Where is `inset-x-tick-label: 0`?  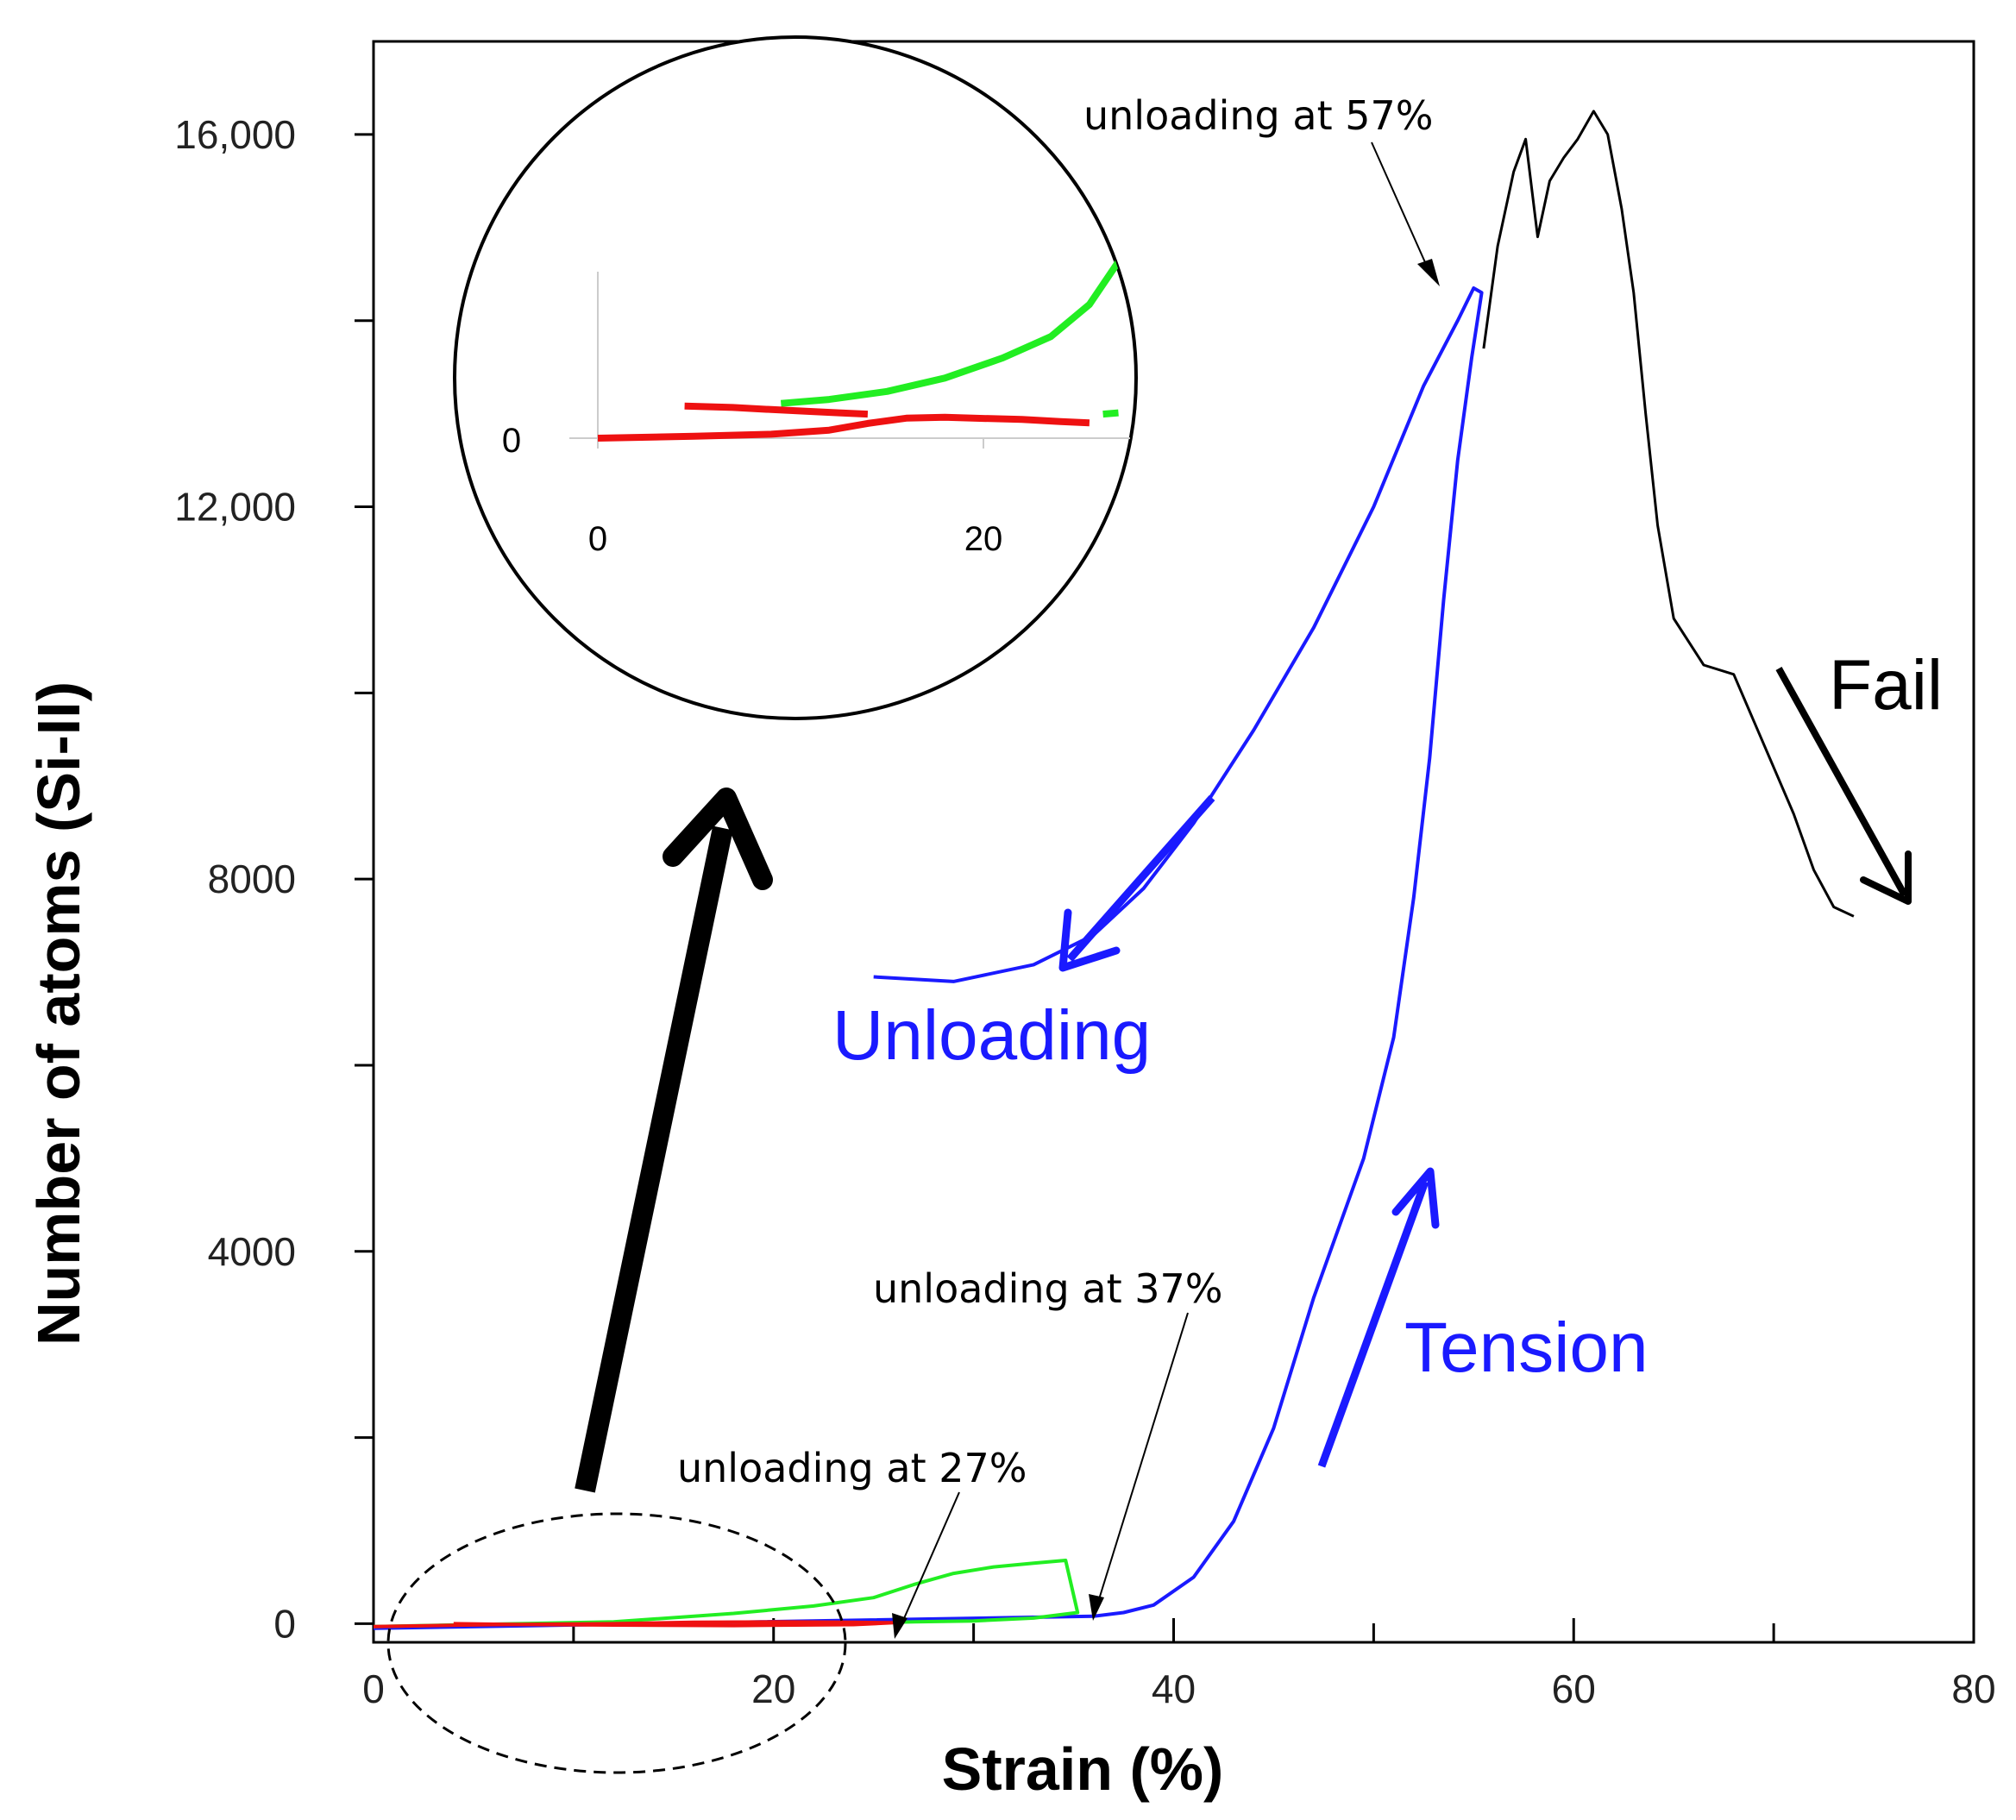 inset-x-tick-label: 0 is located at coordinates (597, 539).